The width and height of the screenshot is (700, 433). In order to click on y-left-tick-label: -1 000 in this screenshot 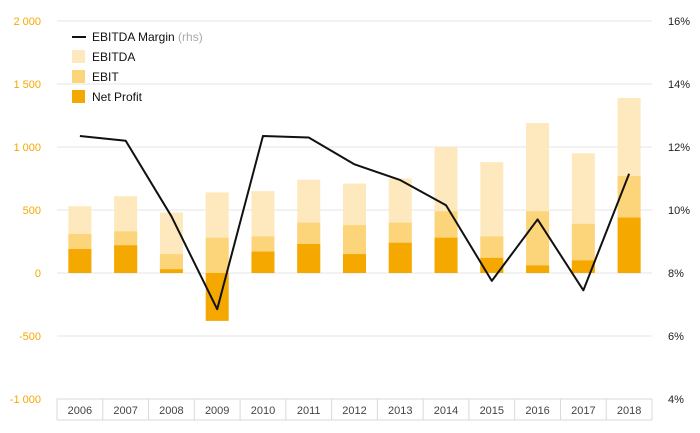, I will do `click(25, 400)`.